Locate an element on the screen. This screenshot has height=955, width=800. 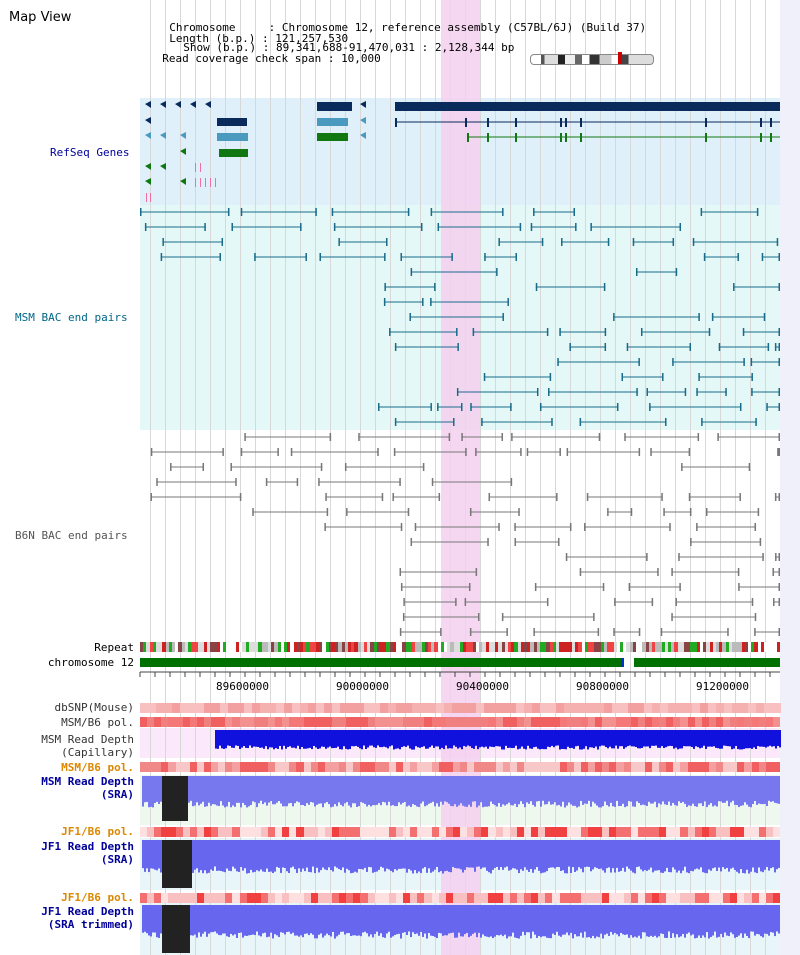
chromosome-bar-right is located at coordinates (707, 662).